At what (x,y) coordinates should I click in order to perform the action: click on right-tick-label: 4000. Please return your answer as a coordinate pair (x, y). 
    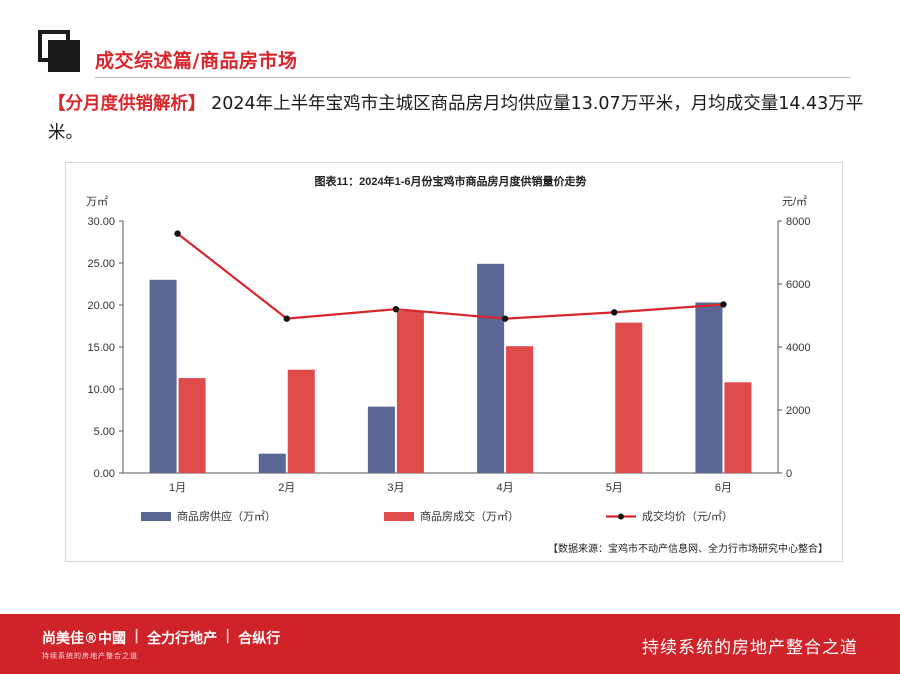
    Looking at the image, I should click on (798, 348).